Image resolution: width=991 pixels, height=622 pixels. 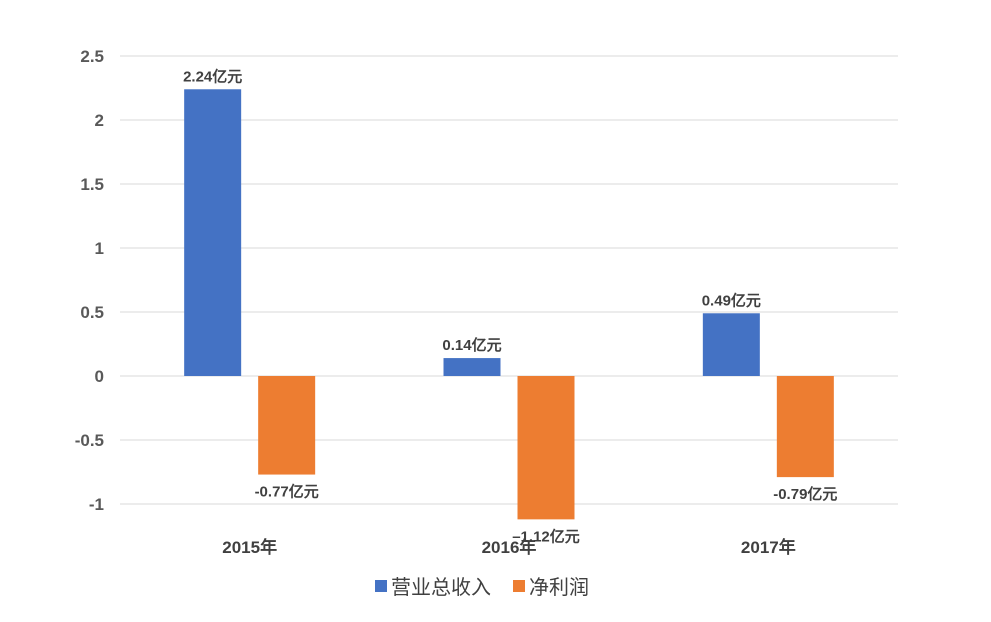 I want to click on y-tick-label: 0.5, so click(x=92, y=312).